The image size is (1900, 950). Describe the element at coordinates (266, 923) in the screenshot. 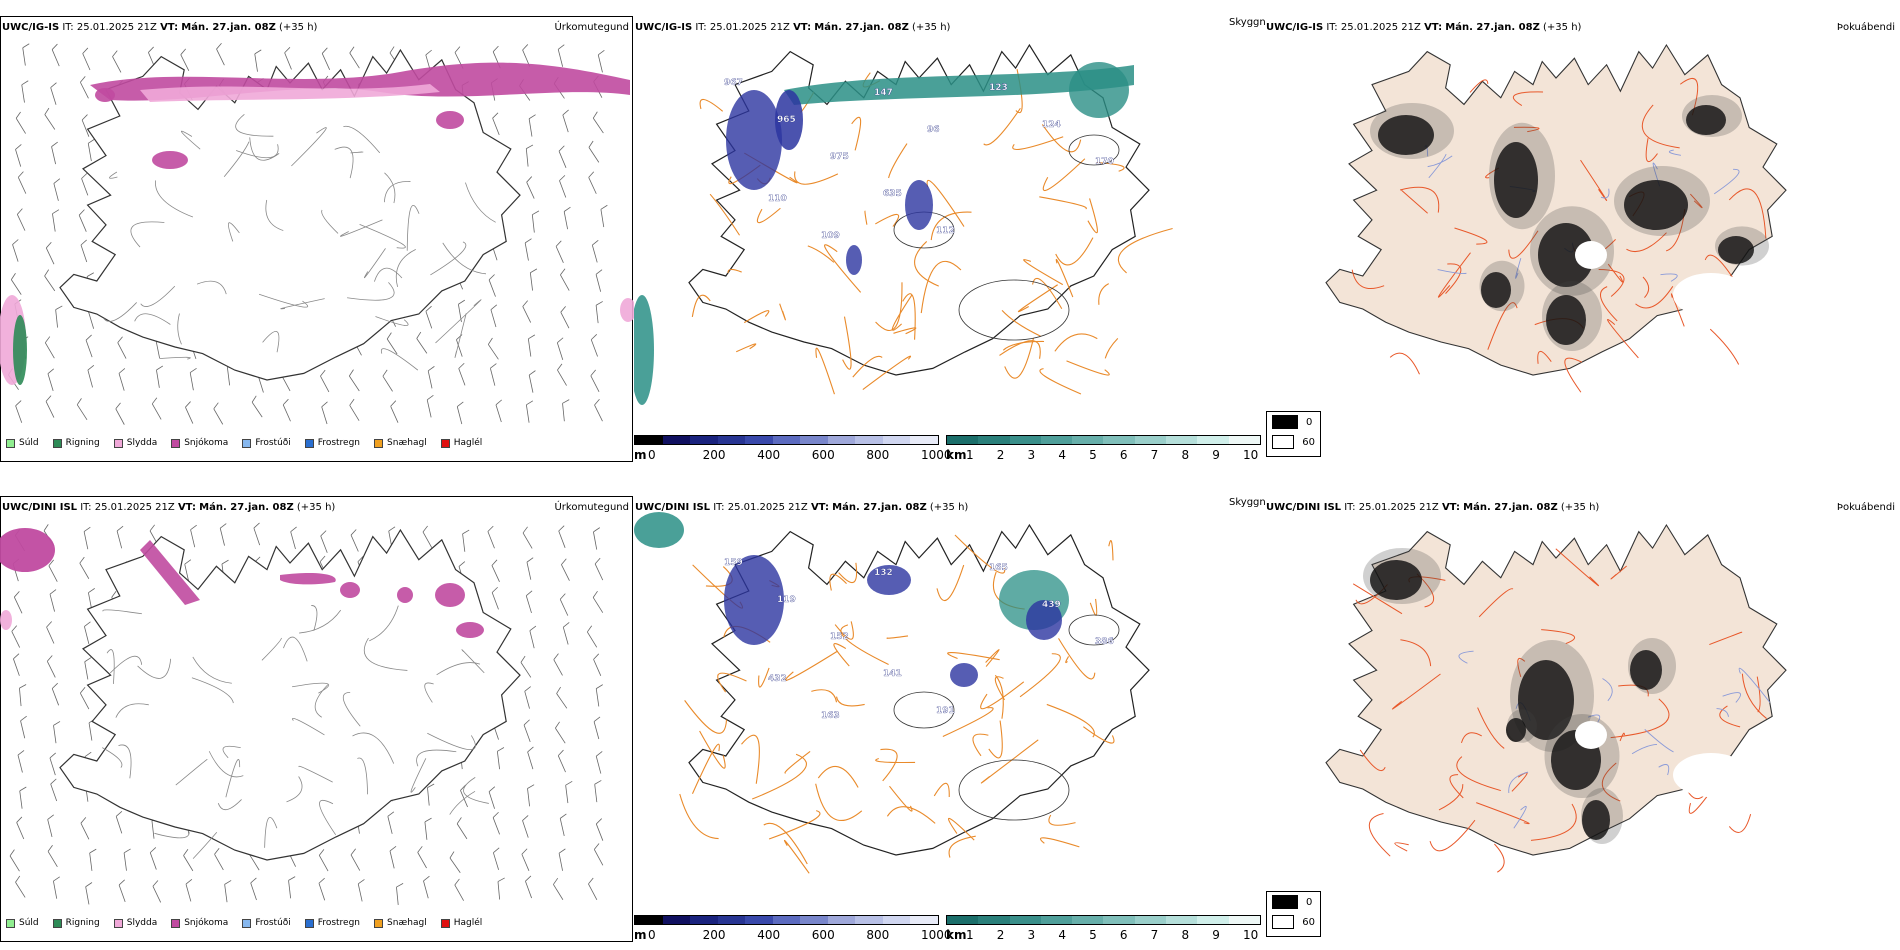

I see `legend-item: Frostúði` at that location.